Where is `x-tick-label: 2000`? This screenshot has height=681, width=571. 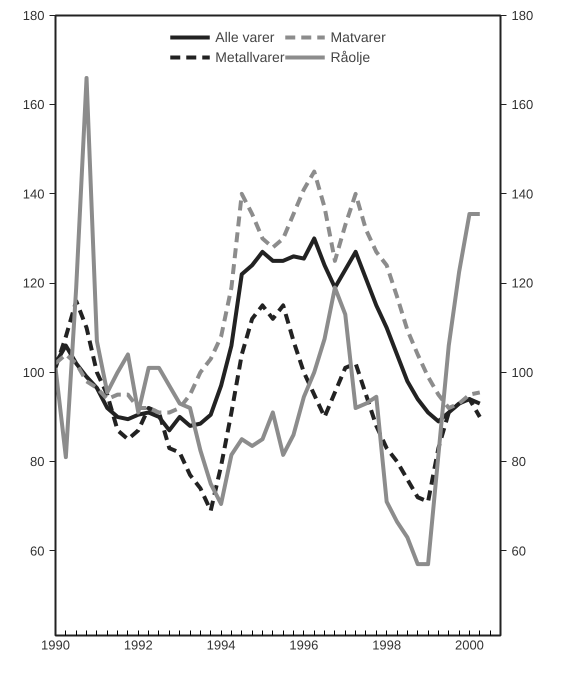
x-tick-label: 2000 is located at coordinates (469, 645).